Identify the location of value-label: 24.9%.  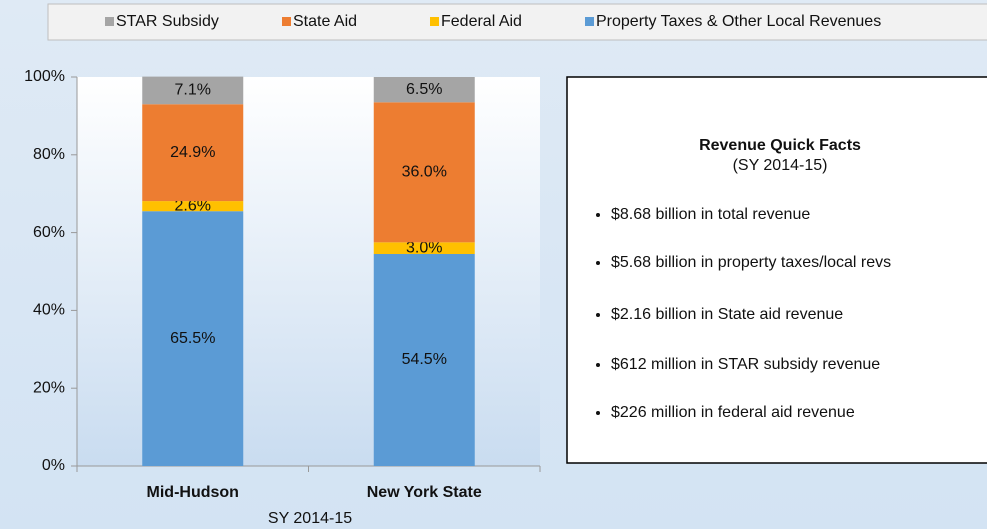
(192, 152).